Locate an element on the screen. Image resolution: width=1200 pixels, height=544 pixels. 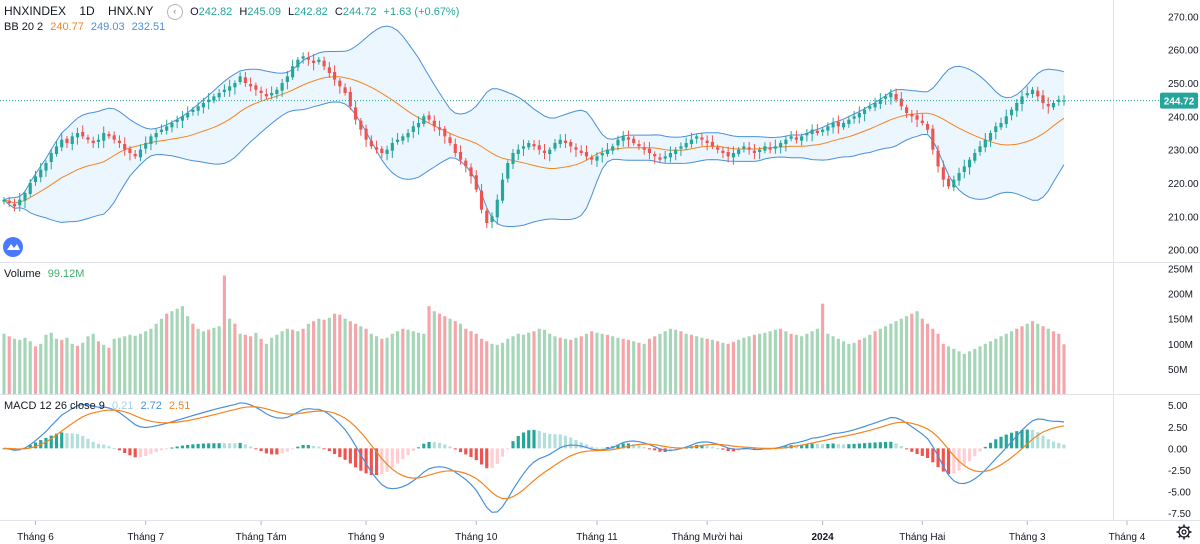
legend-collapse-icon: ‹ is located at coordinates (174, 12).